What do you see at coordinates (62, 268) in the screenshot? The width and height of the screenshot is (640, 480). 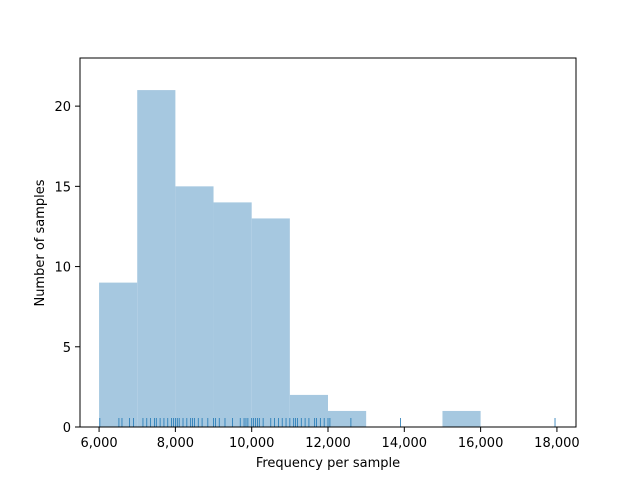 I see `y-tick-label: 10` at bounding box center [62, 268].